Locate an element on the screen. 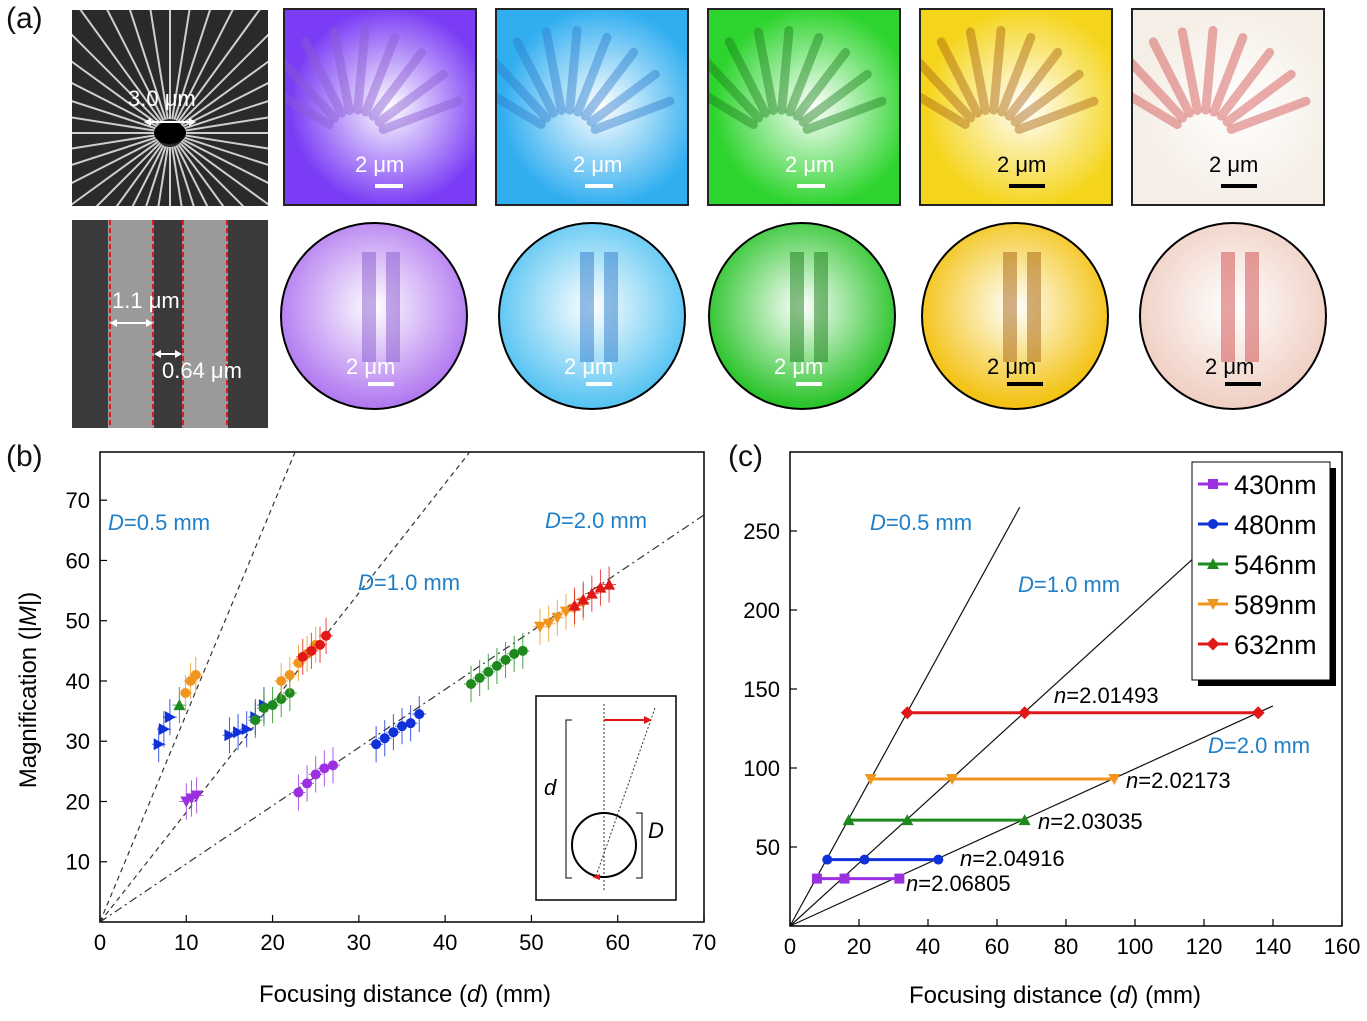 This screenshot has width=1367, height=1021. c-x-tick-label: 40 is located at coordinates (928, 946).